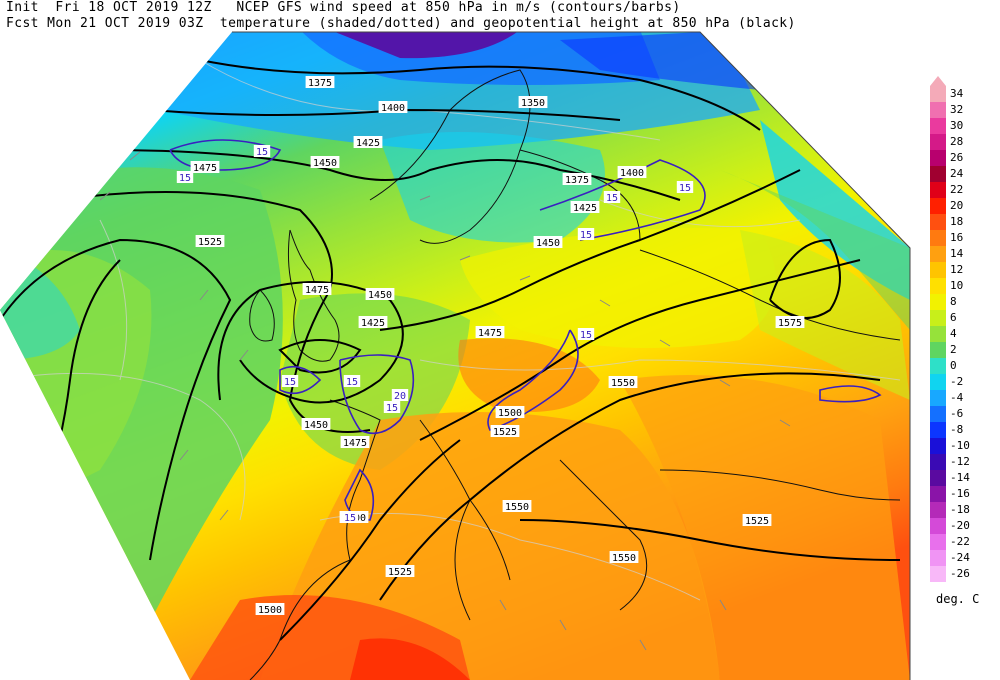 Image resolution: width=1000 pixels, height=680 pixels. I want to click on legend-label: -2, so click(957, 381).